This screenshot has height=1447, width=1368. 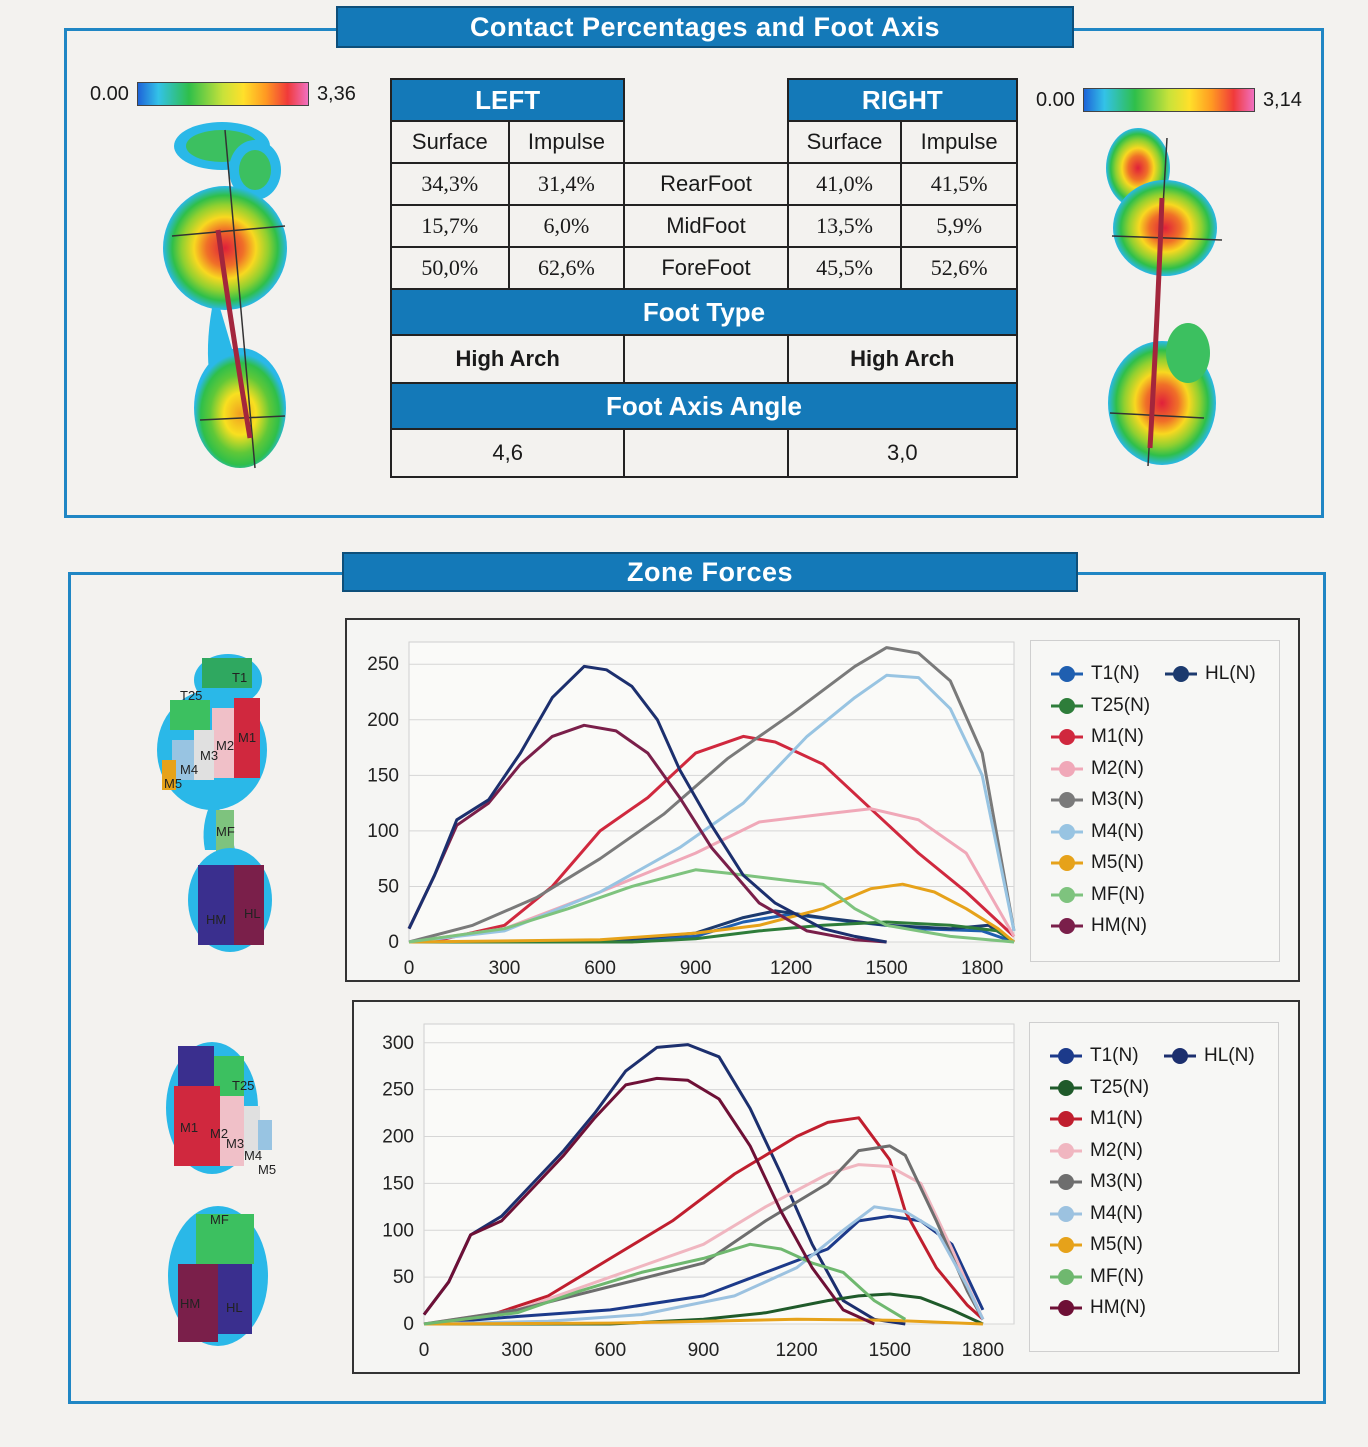 I want to click on series-m5n-line, so click(x=703, y=1321).